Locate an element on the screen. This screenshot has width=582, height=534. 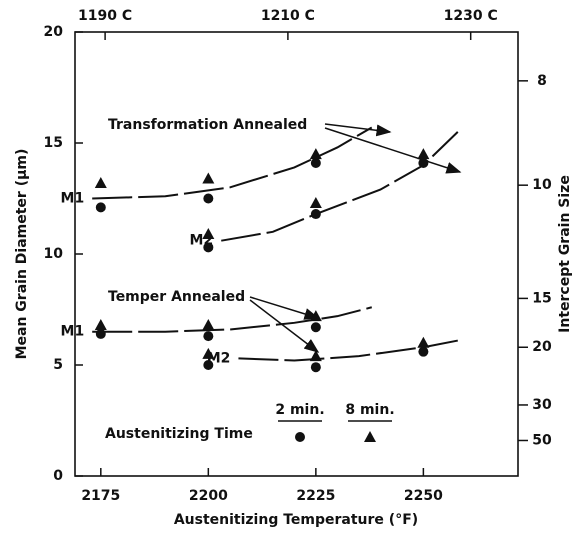
x2-tick-label: 1230 C is located at coordinates (471, 16).